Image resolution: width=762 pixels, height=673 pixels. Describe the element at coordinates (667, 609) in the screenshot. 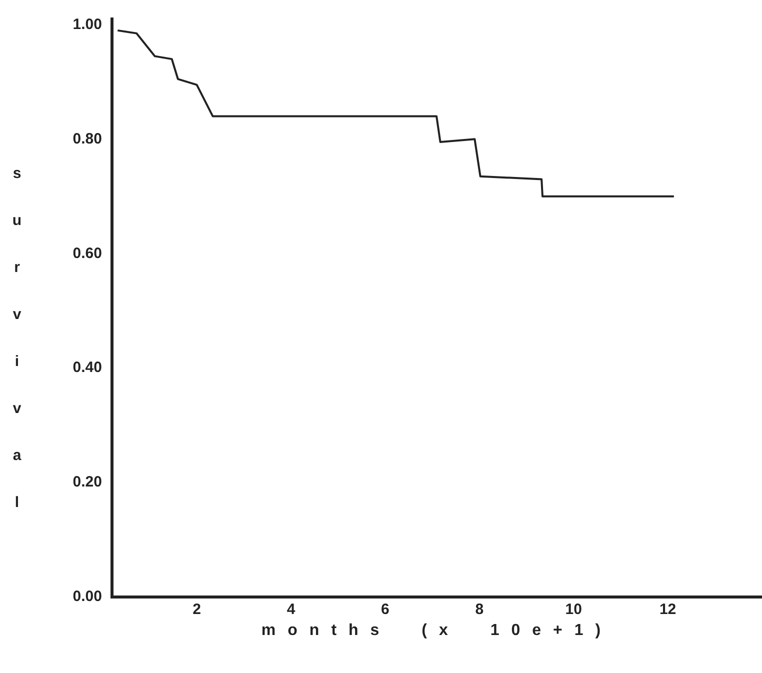

I see `x-tick-label: 12` at that location.